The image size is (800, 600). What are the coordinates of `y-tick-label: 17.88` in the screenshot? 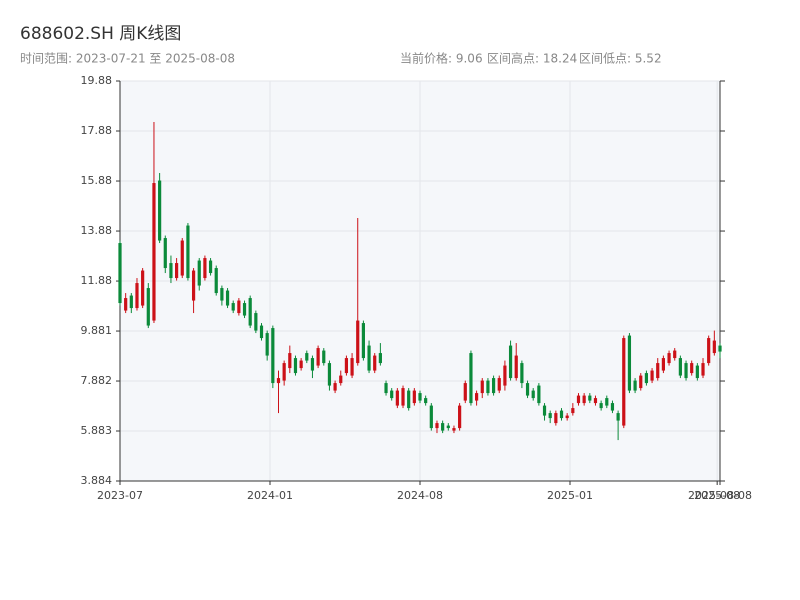 It's located at (97, 130).